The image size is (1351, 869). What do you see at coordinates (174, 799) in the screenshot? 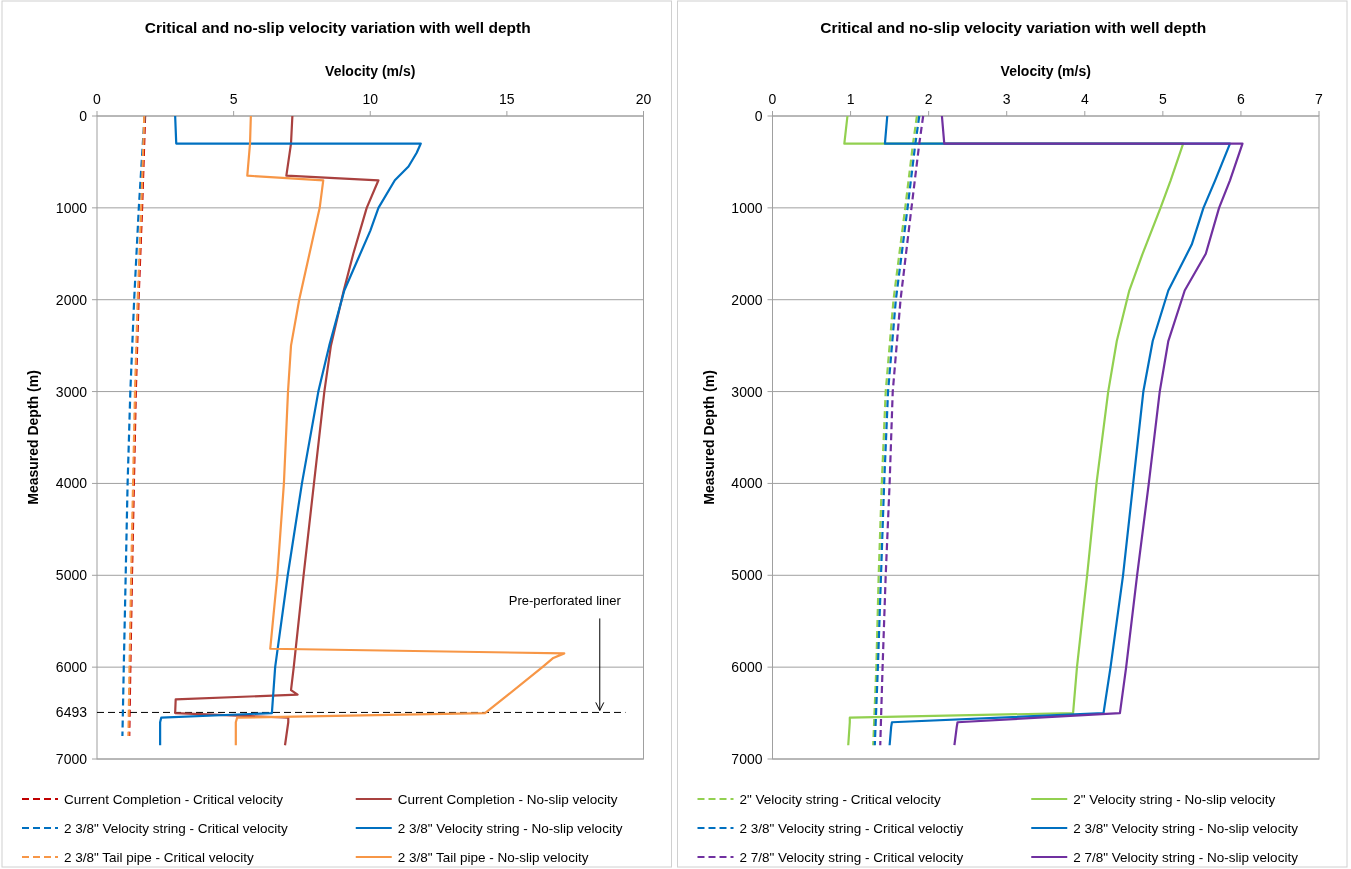
I see `legend-label: Current Completion - Critical velocity` at bounding box center [174, 799].